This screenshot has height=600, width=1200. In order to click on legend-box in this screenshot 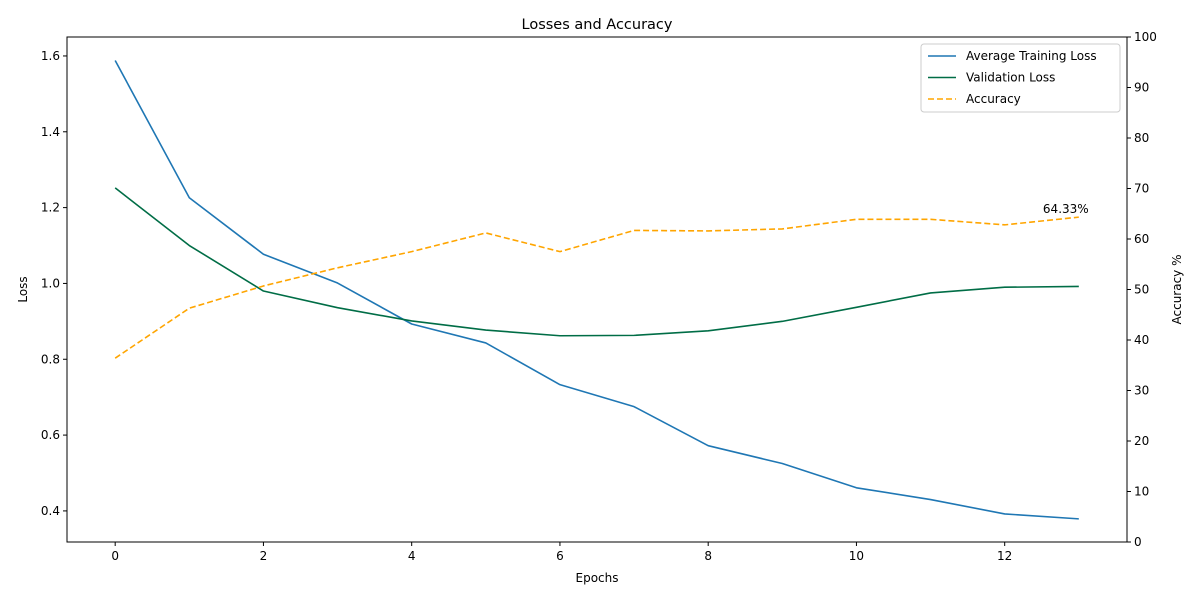, I will do `click(1020, 78)`.